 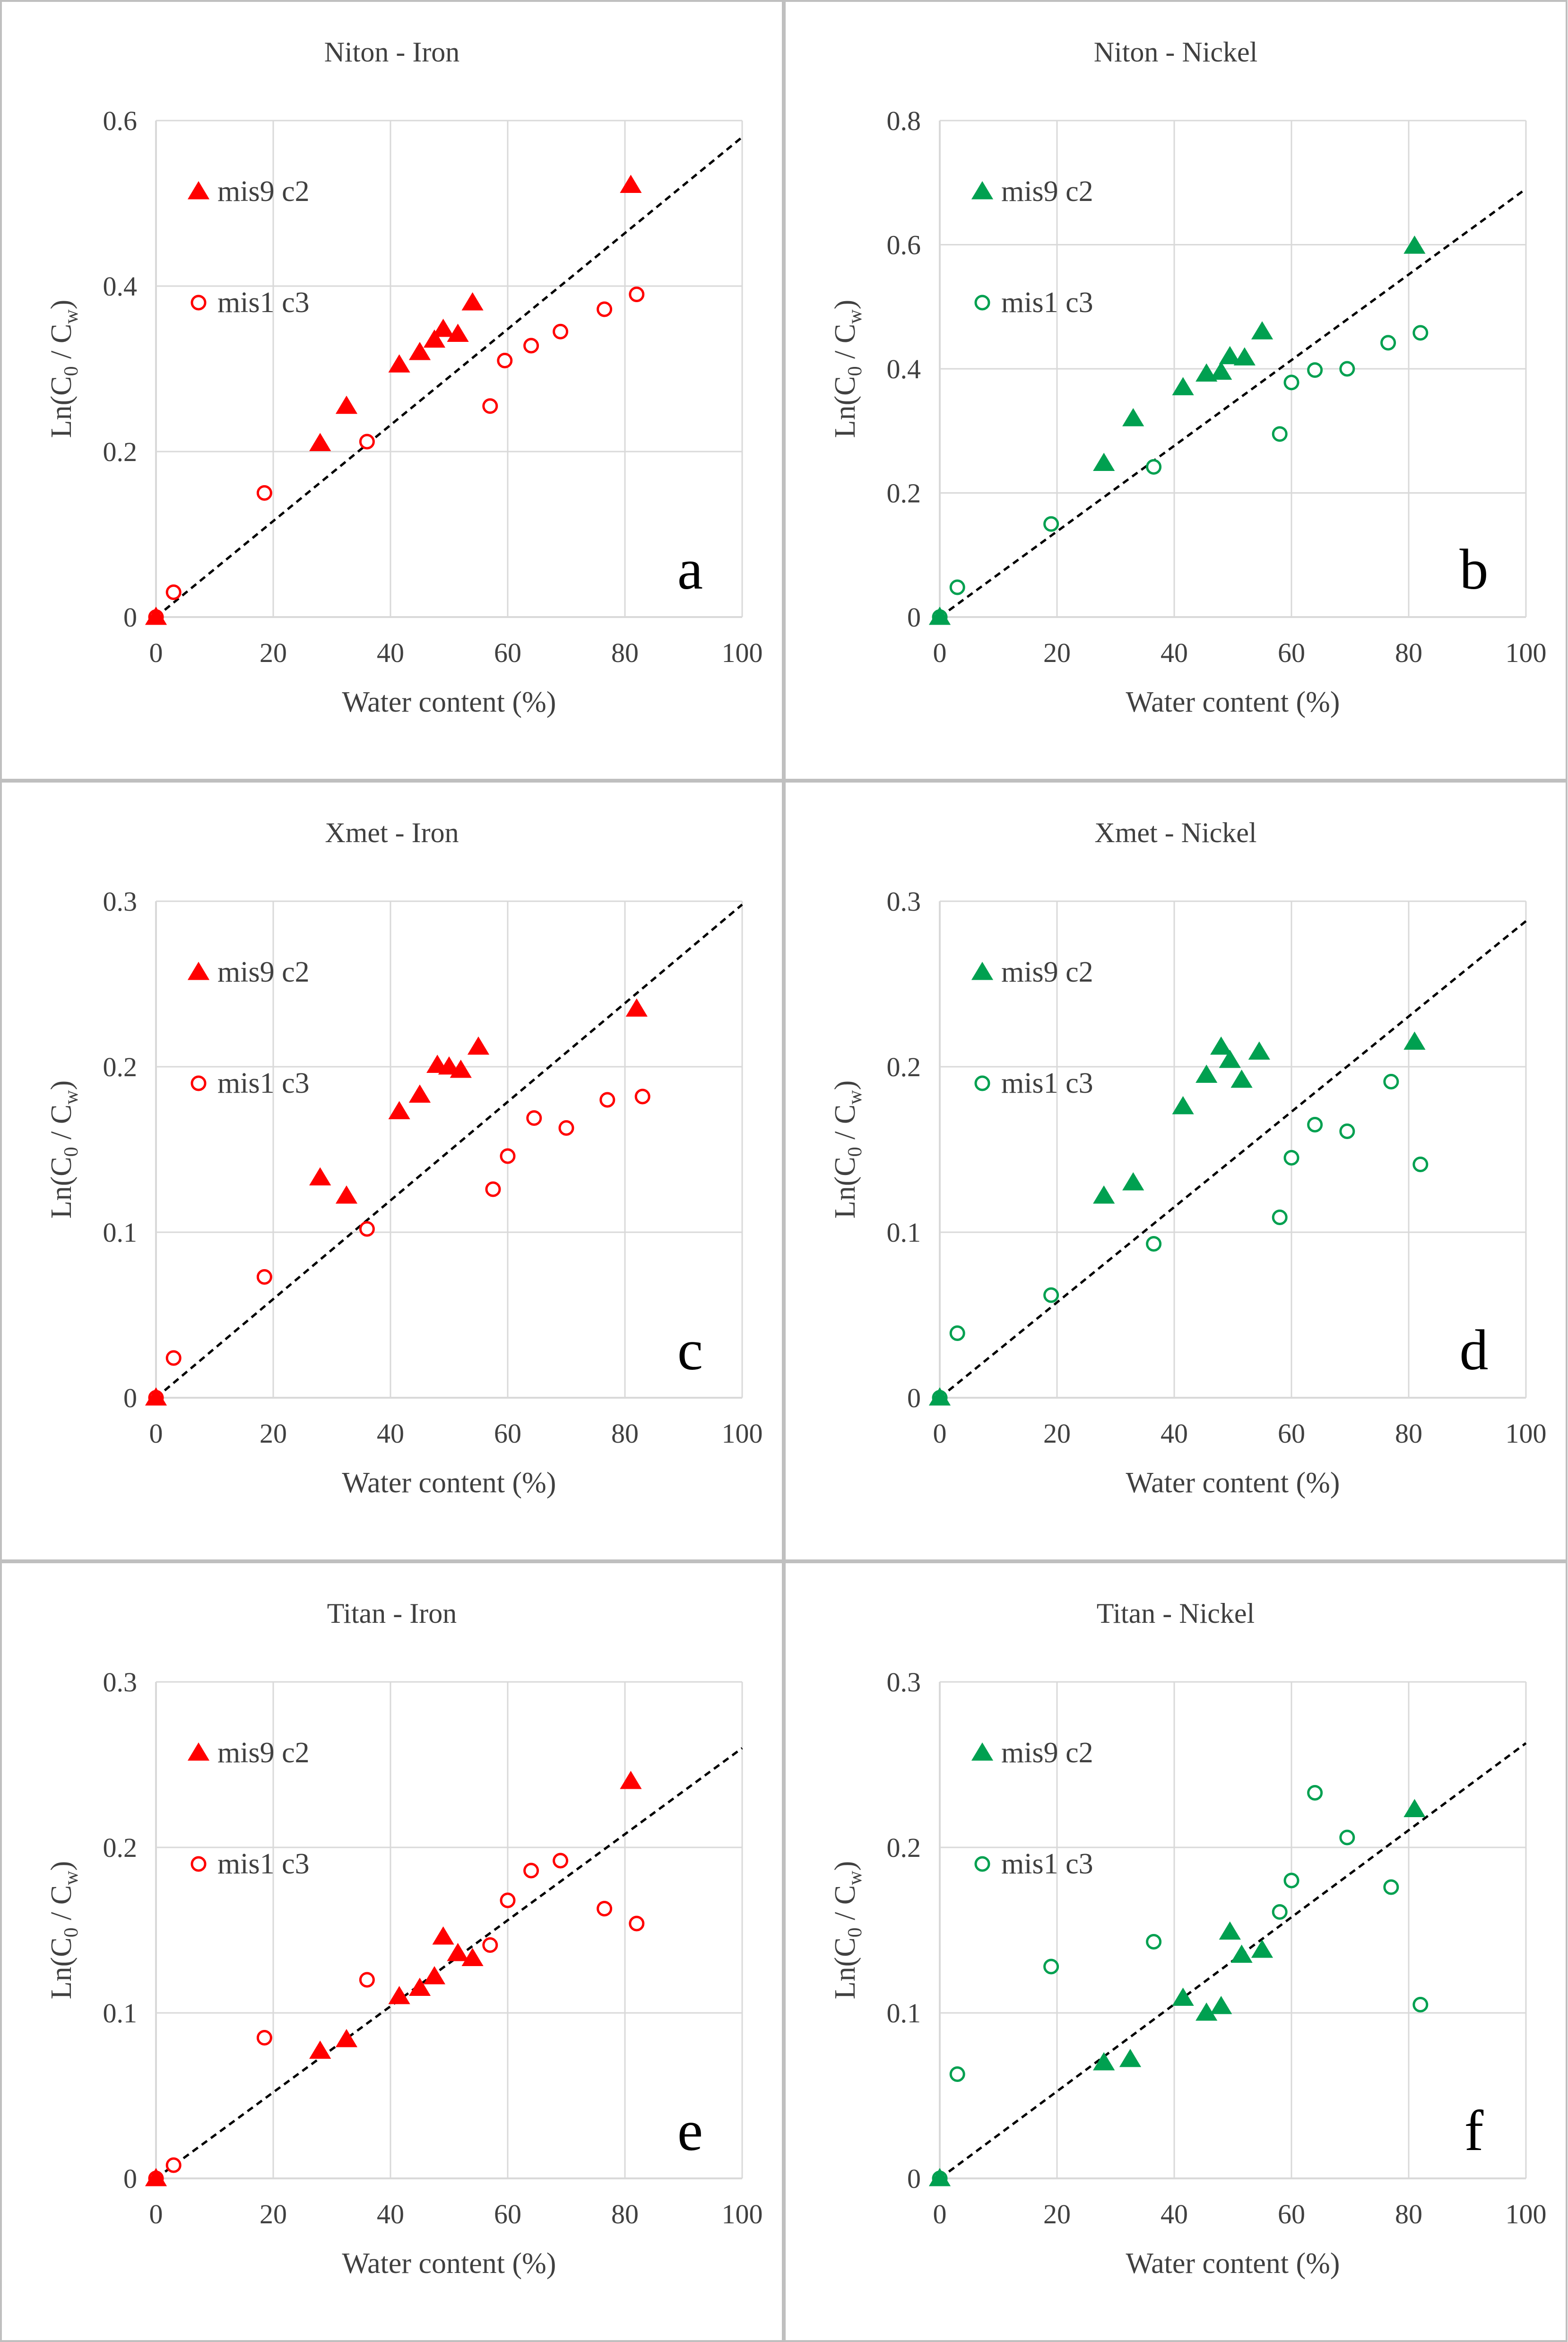 What do you see at coordinates (904, 1232) in the screenshot?
I see `y-tick-label: 0.1` at bounding box center [904, 1232].